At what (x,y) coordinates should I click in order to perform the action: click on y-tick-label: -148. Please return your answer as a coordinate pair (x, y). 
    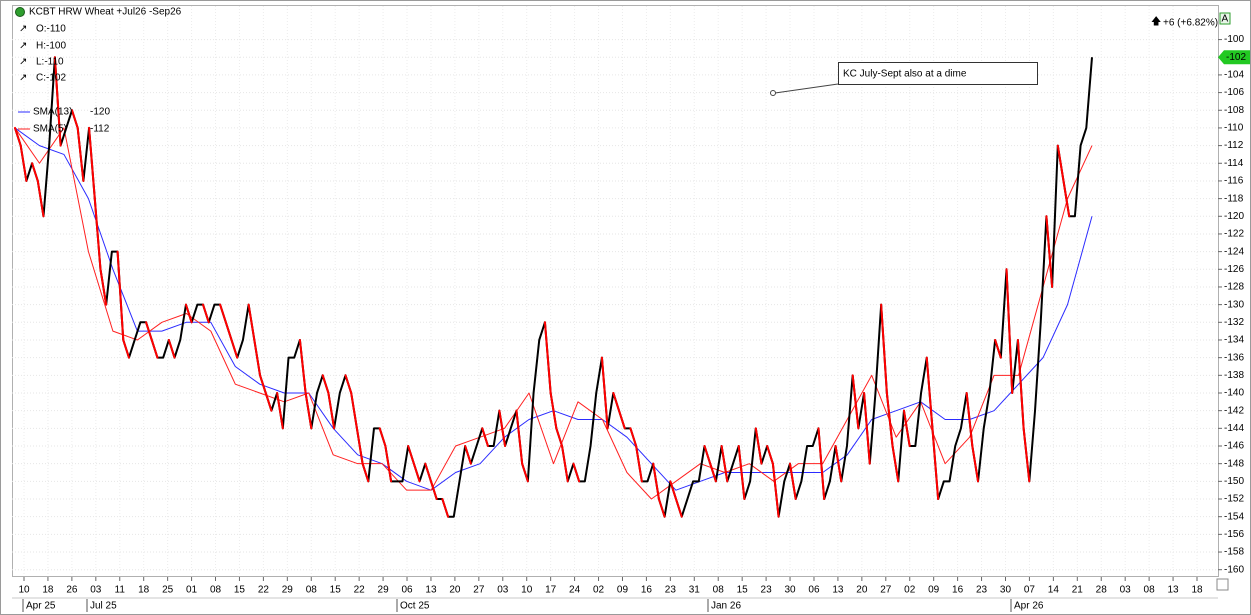
    Looking at the image, I should click on (1234, 463).